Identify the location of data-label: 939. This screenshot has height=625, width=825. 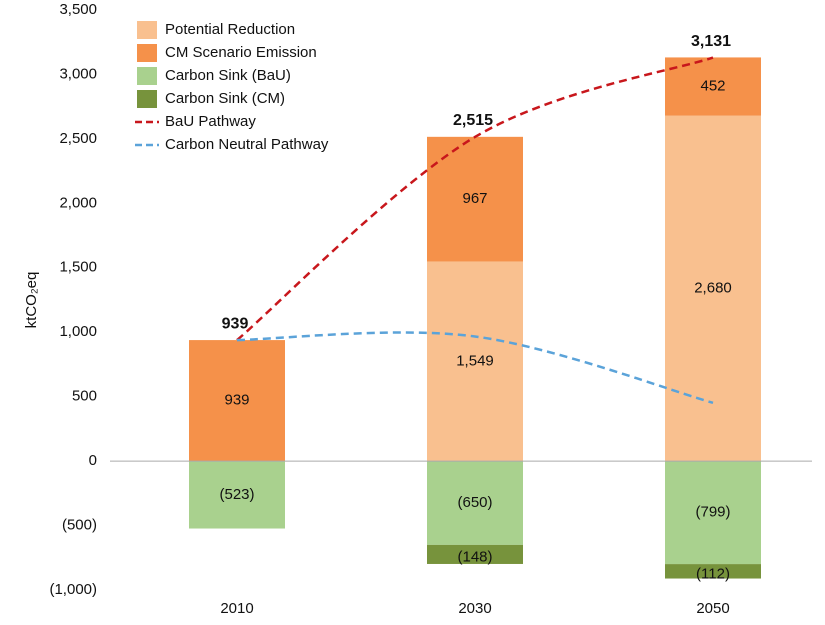
(236, 400).